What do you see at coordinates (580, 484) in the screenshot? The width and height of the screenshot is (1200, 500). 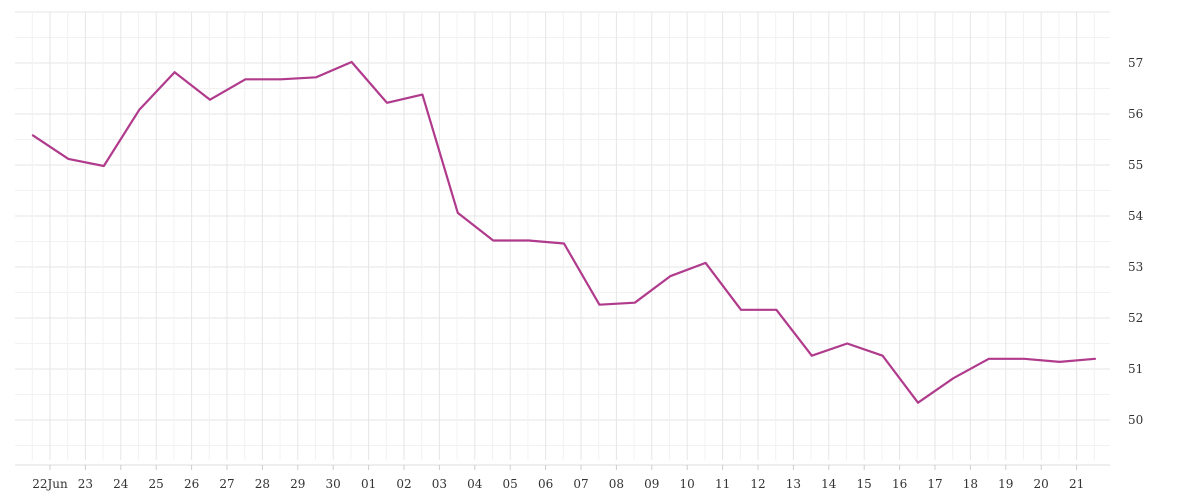 I see `x-tick-label: 07` at bounding box center [580, 484].